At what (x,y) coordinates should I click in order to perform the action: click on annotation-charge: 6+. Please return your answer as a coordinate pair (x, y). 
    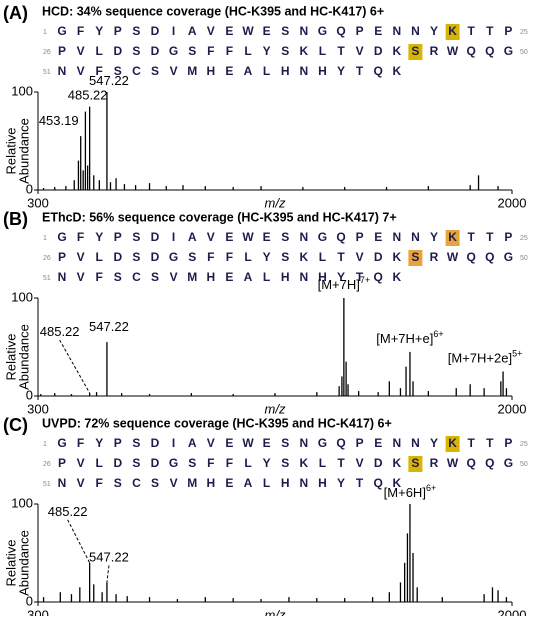
    Looking at the image, I should click on (431, 488).